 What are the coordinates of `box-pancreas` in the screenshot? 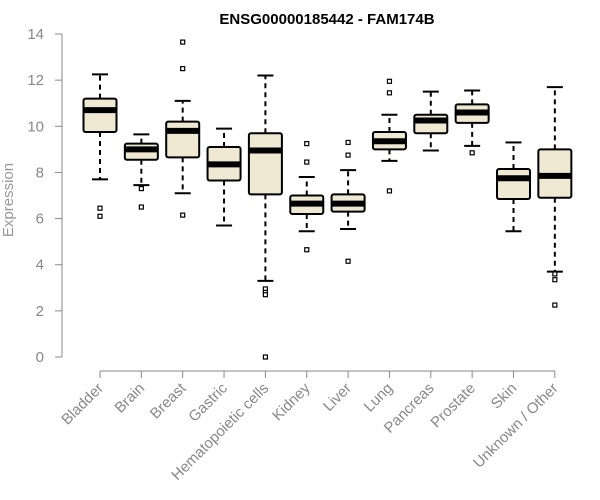 It's located at (431, 121).